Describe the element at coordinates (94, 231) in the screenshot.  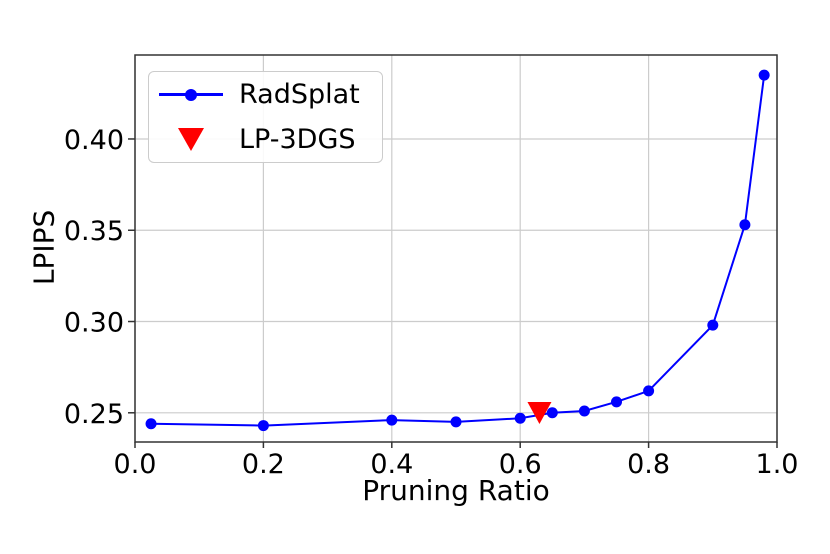
I see `y-tick-label: 0.35` at that location.